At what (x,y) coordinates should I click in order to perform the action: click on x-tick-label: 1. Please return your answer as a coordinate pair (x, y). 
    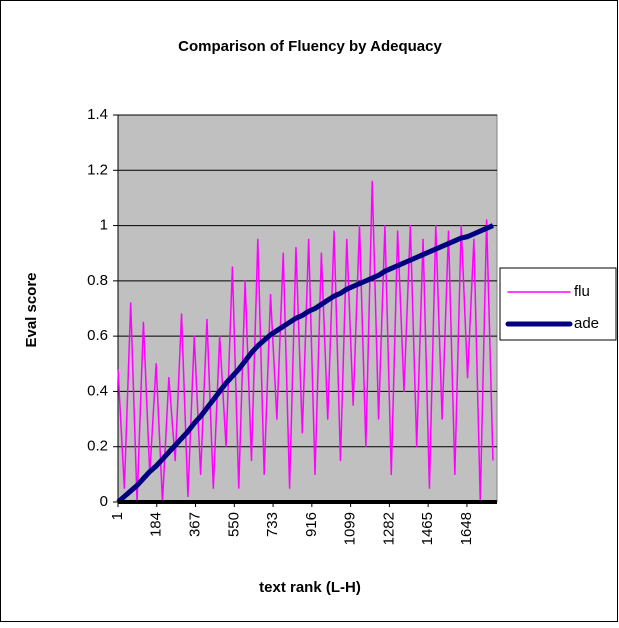
    Looking at the image, I should click on (117, 516).